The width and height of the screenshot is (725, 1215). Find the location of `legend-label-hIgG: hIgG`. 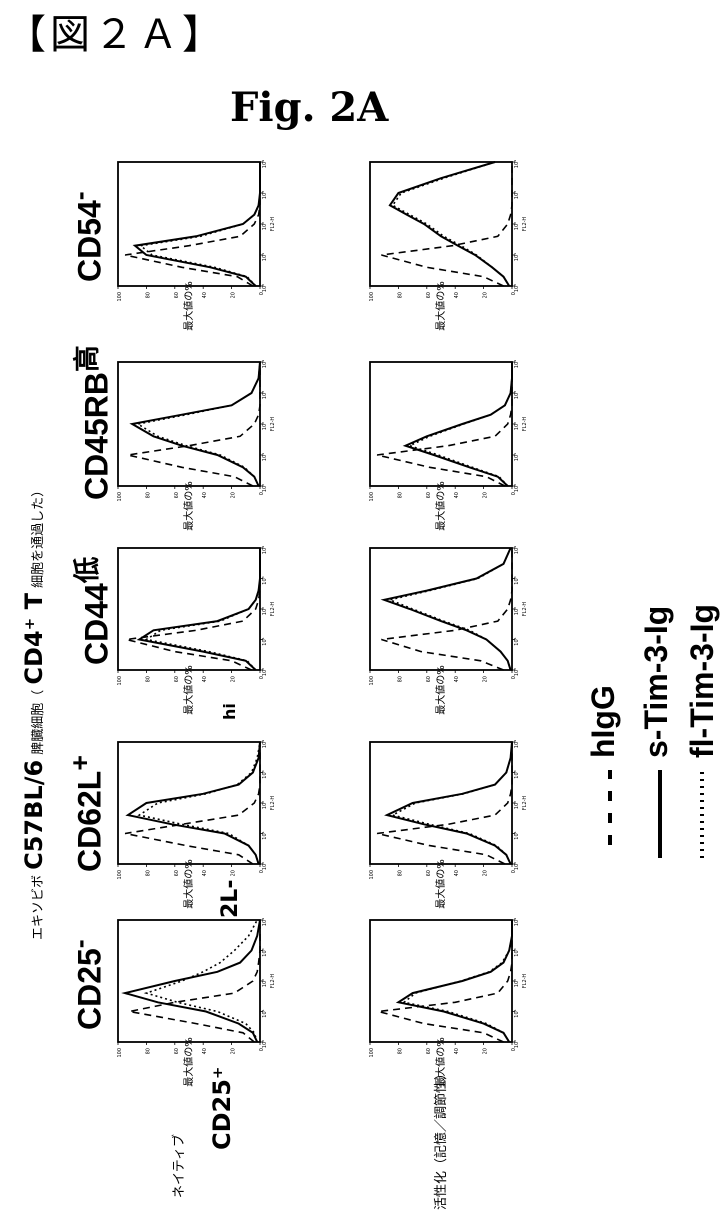

legend-label-hIgG: hIgG is located at coordinates (603, 721).